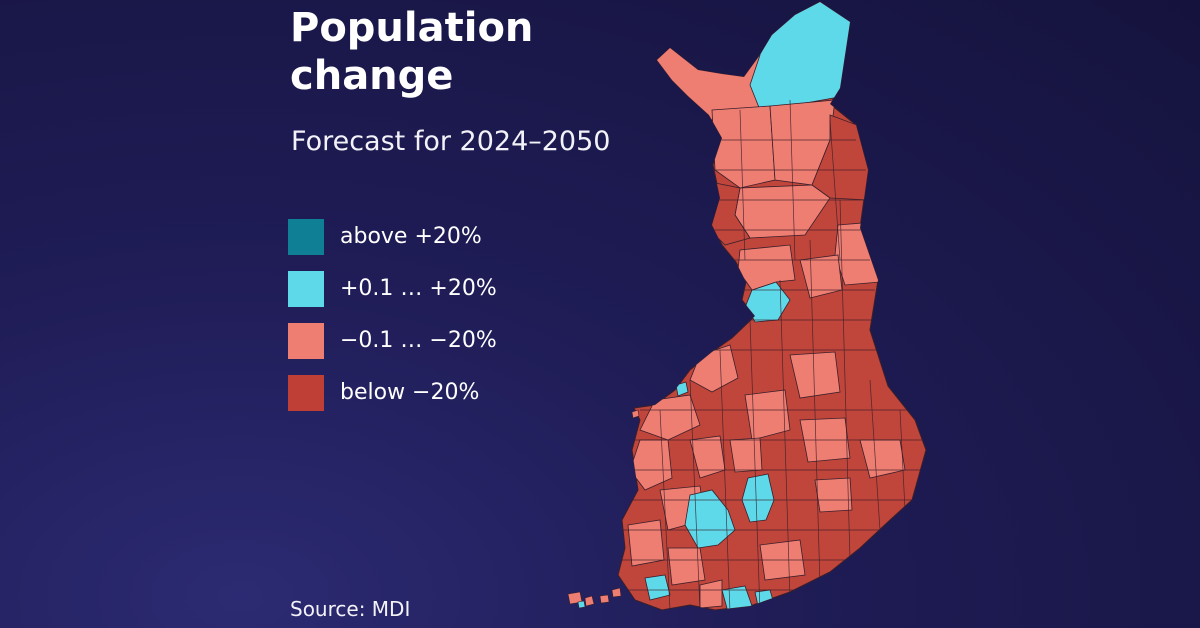 This screenshot has width=1200, height=628. Describe the element at coordinates (657, 587) in the screenshot. I see `region-turku` at that location.